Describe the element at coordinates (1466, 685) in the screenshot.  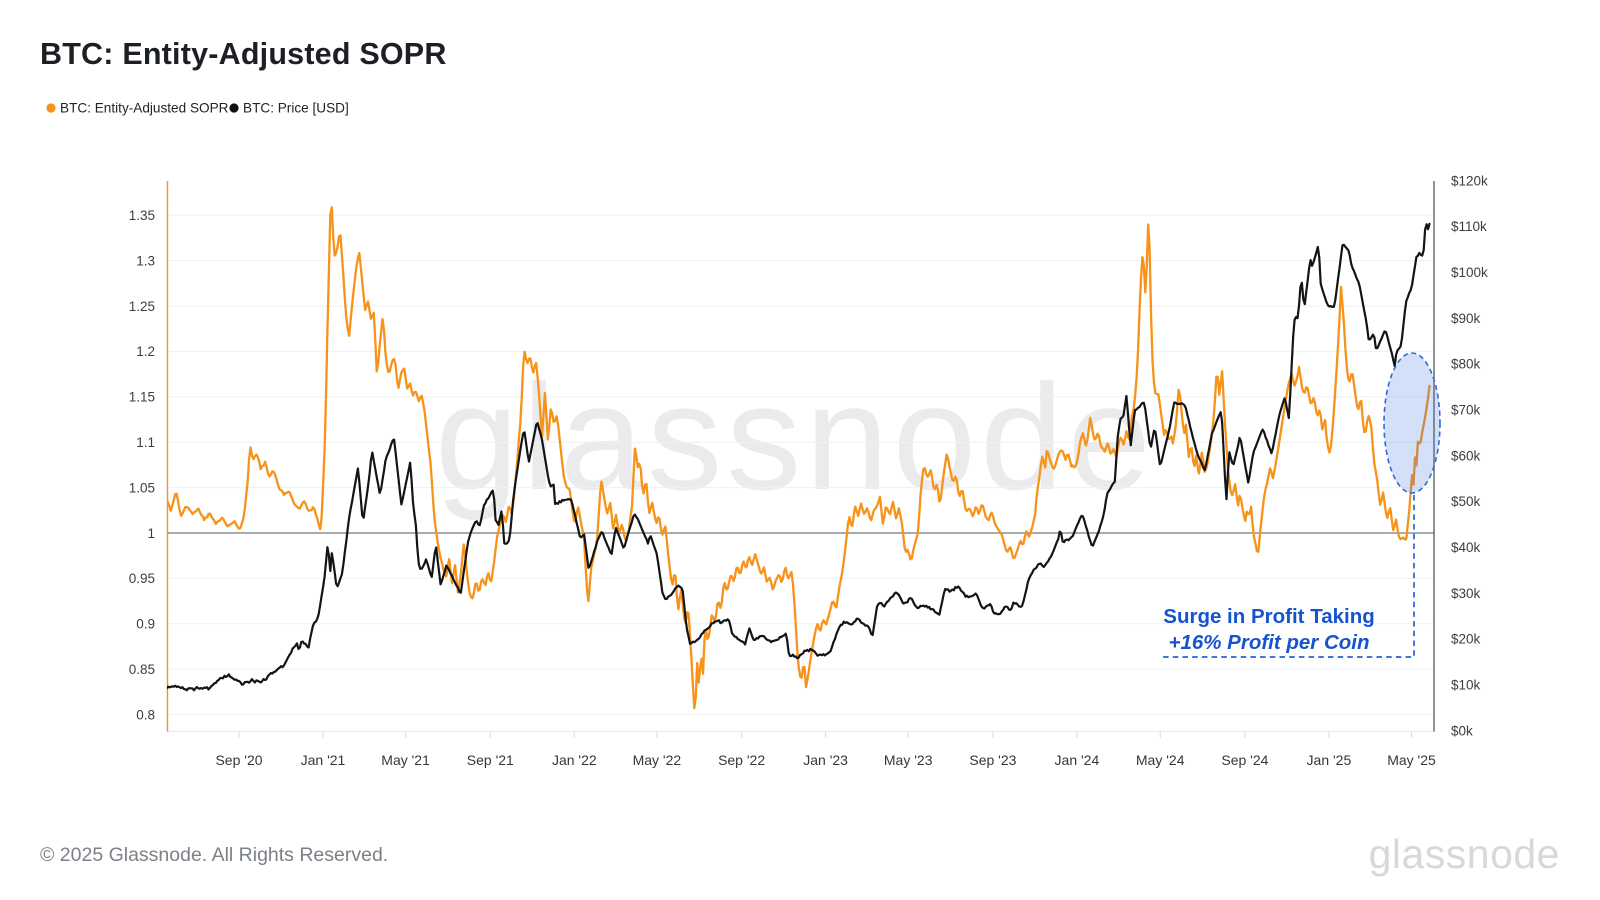
I see `svg-text: $10k` at that location.